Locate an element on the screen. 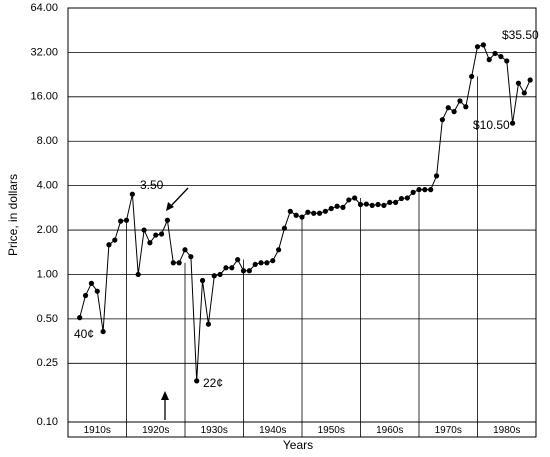  y-tick-label: 1.00 is located at coordinates (47, 274).